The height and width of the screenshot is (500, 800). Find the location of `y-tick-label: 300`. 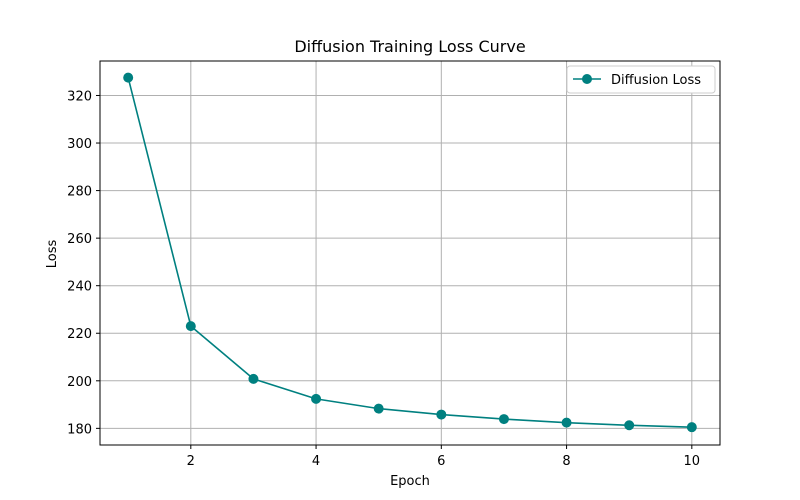

y-tick-label: 300 is located at coordinates (79, 144).